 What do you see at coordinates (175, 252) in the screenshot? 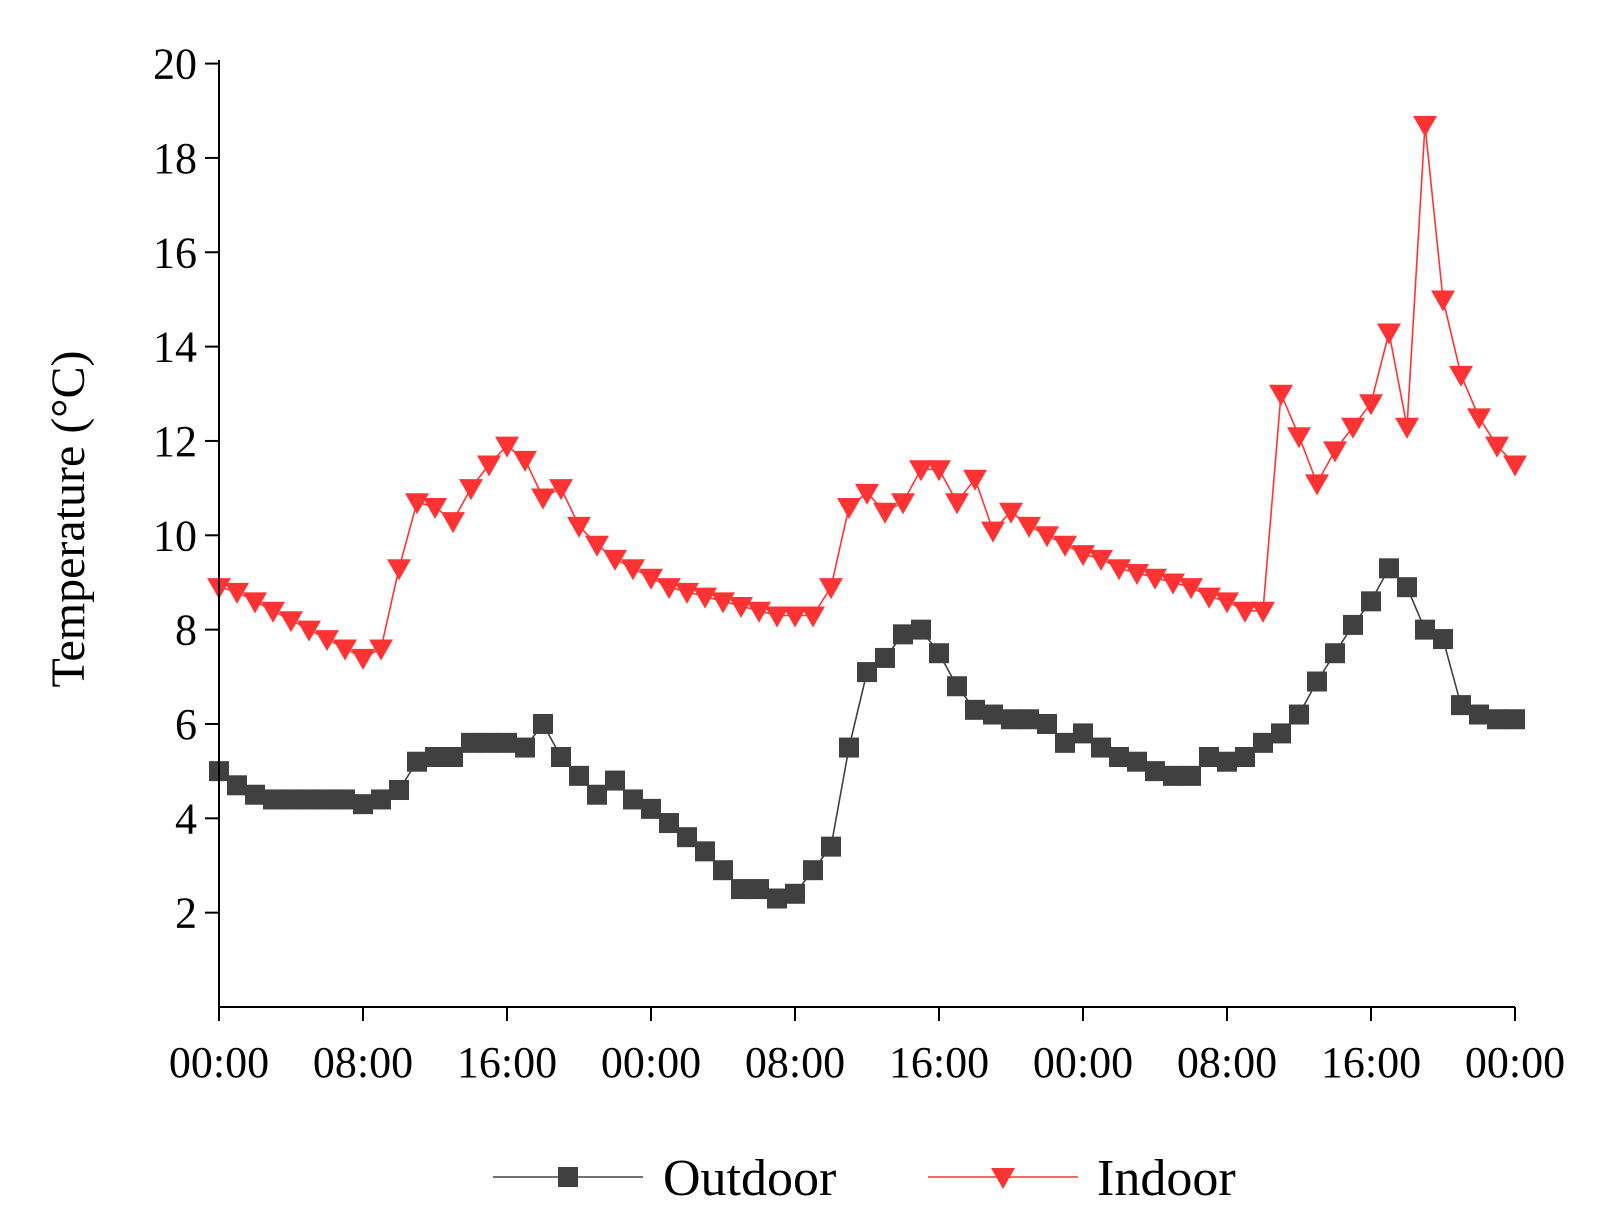
I see `y-tick-label: 16` at bounding box center [175, 252].